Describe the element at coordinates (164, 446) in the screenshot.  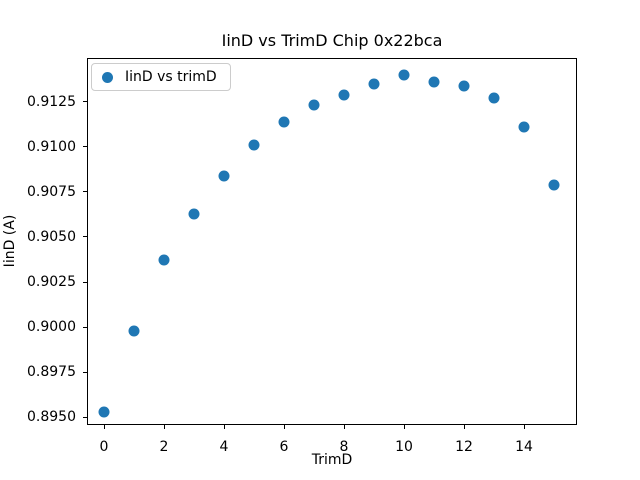
I see `x-tick-label: 2` at that location.